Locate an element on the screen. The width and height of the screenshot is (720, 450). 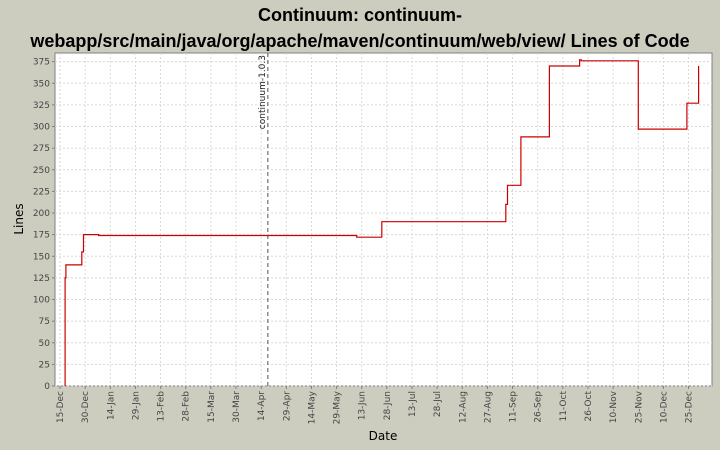
chart-title-line-1: Continuum: continuum- is located at coordinates (360, 15).